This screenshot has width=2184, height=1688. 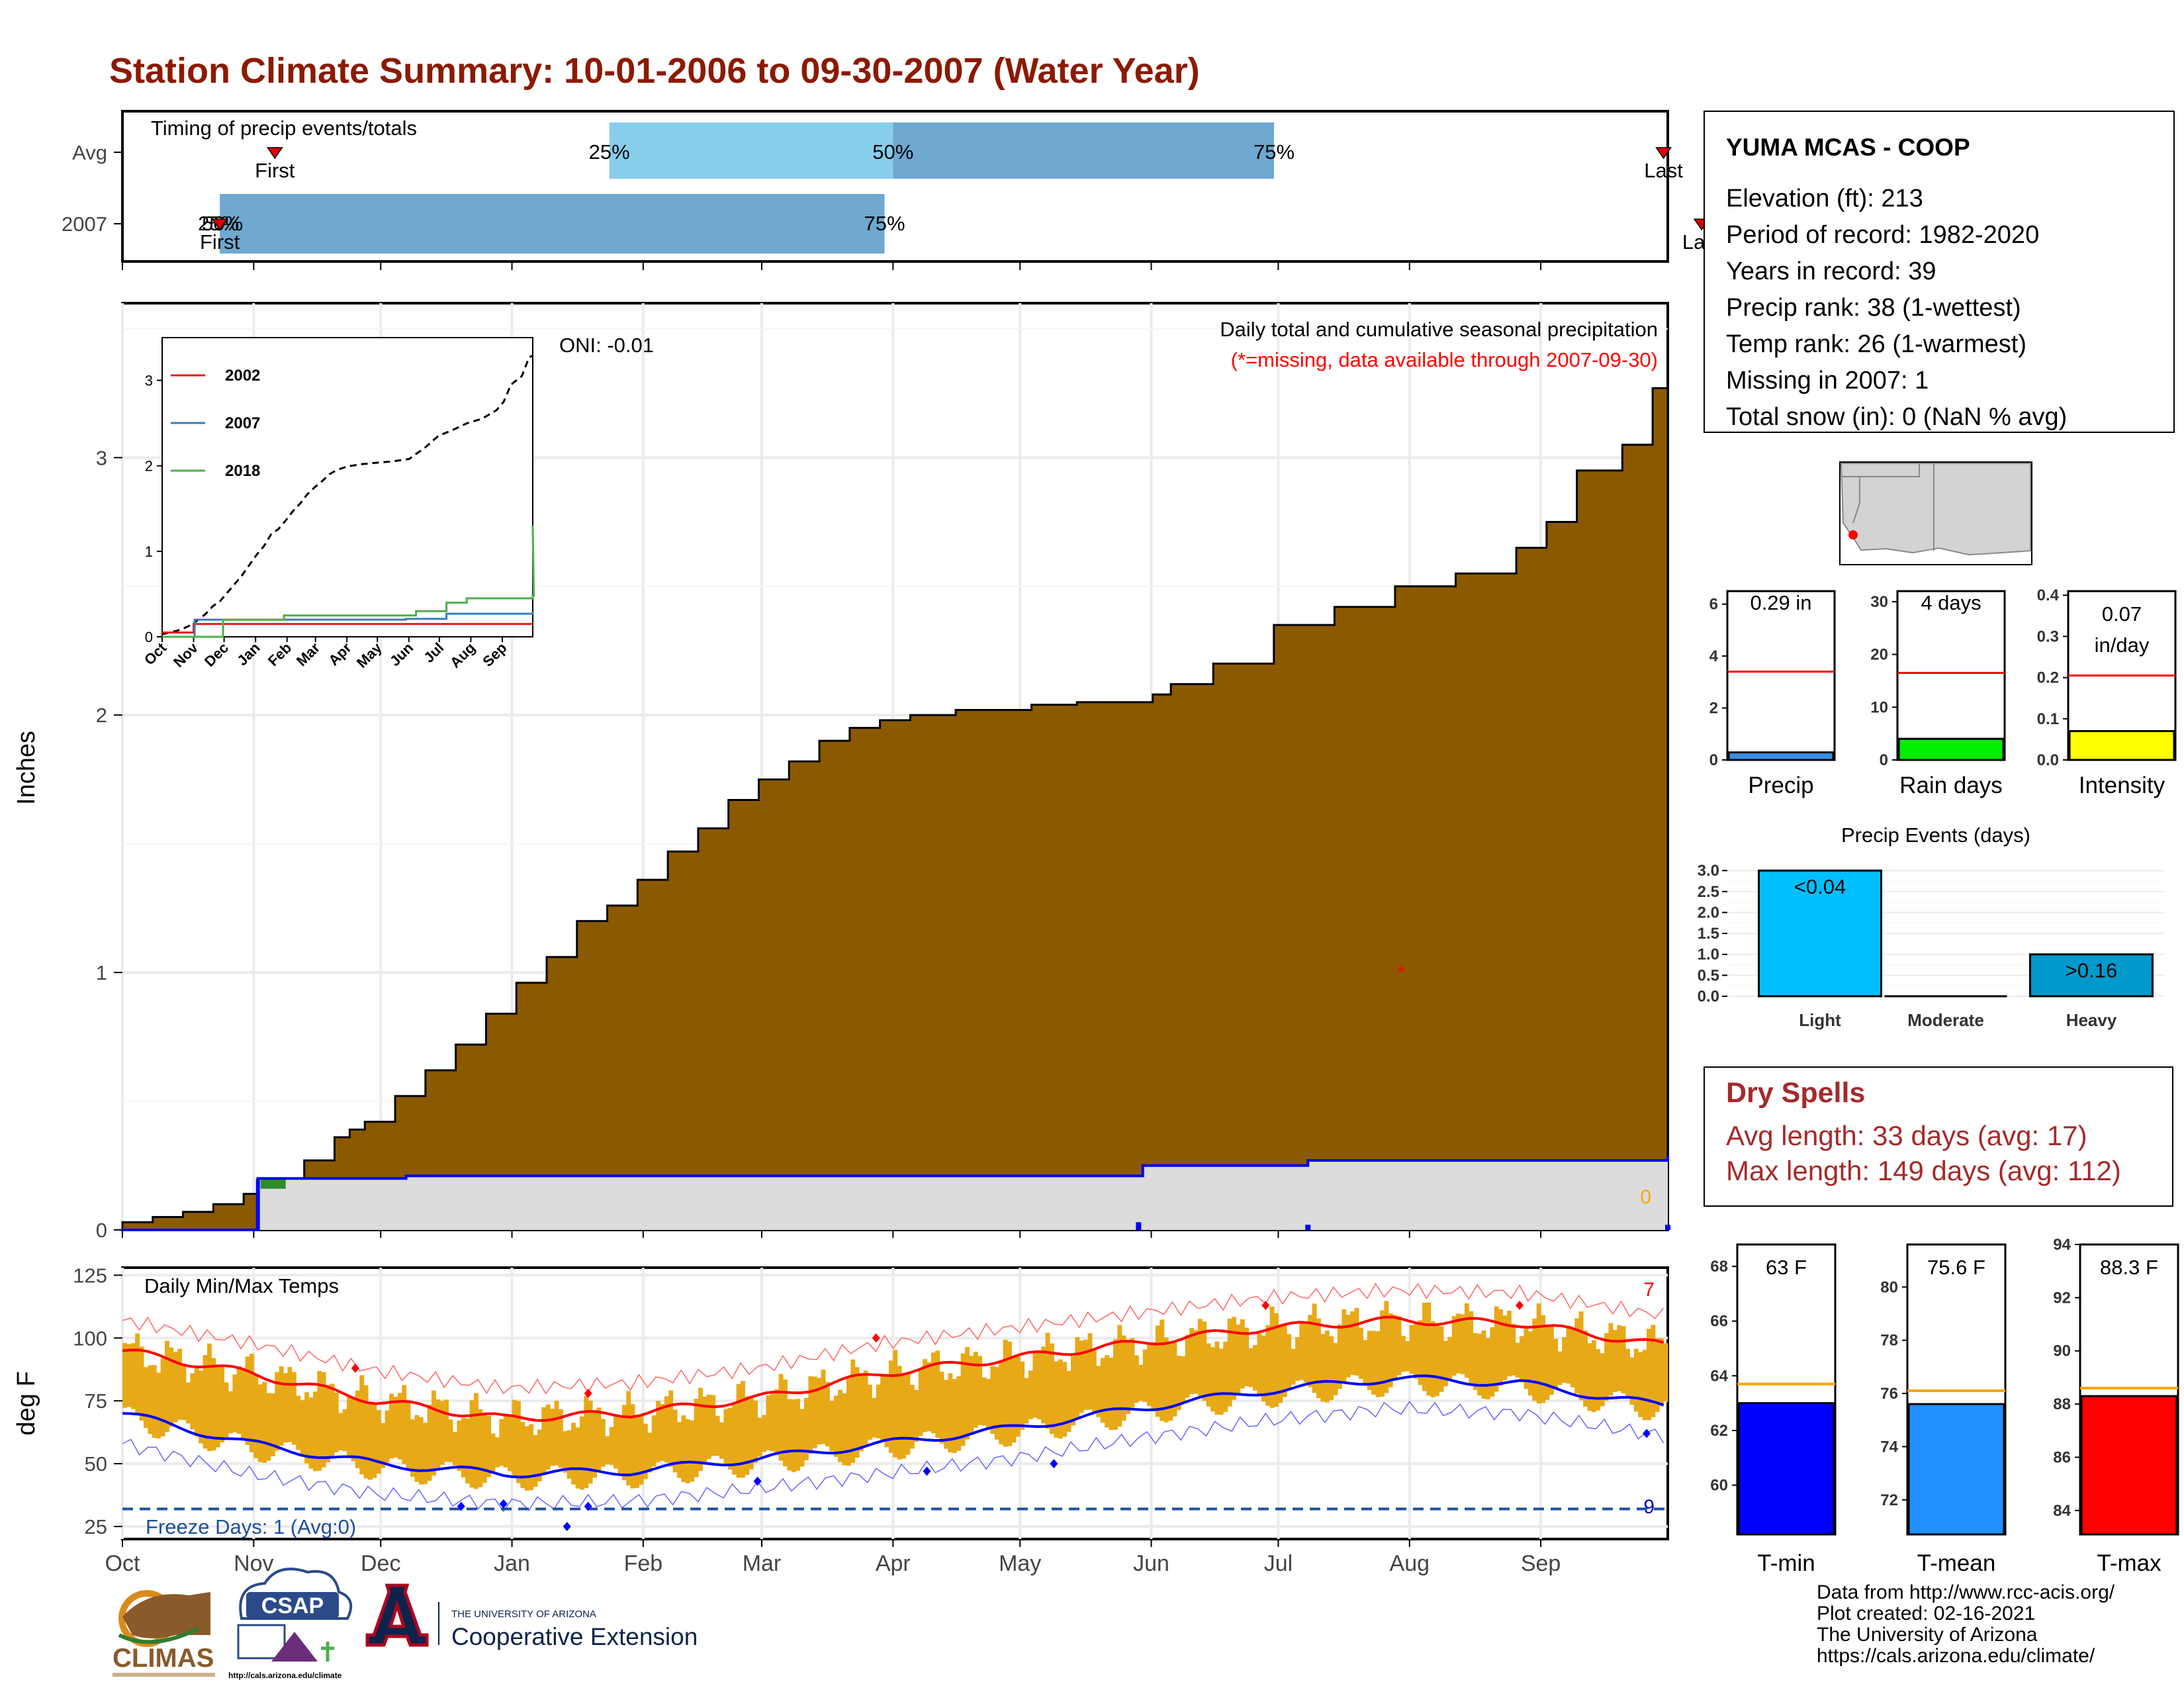 What do you see at coordinates (1879, 707) in the screenshot?
I see `mini-bar-tick-label: 10` at bounding box center [1879, 707].